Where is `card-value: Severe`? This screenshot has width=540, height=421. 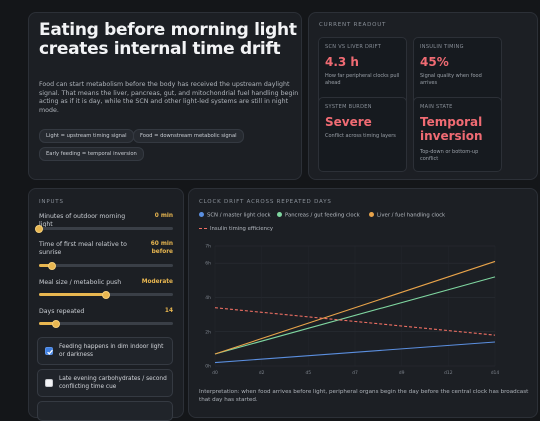 card-value: Severe is located at coordinates (348, 122).